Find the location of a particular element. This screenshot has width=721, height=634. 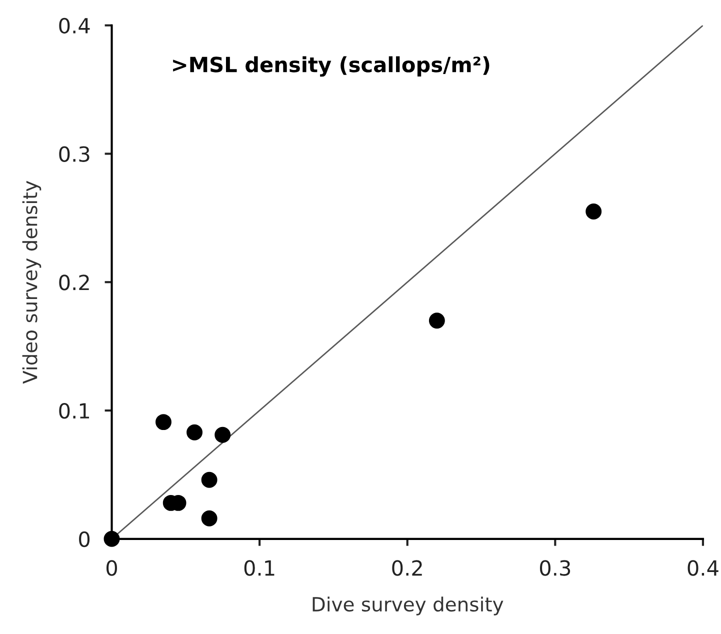

y-tick-label: 0 is located at coordinates (84, 539).